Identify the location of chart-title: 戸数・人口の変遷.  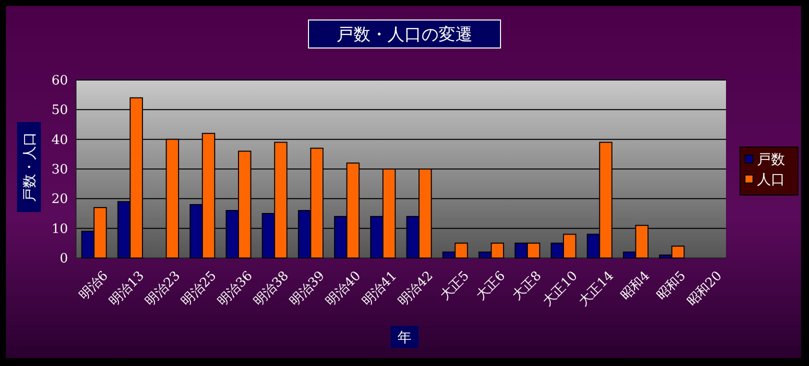
(404, 34).